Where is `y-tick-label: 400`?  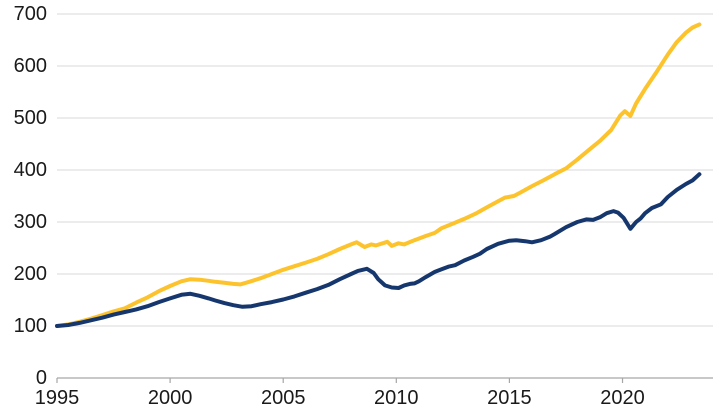 y-tick-label: 400 is located at coordinates (30, 170).